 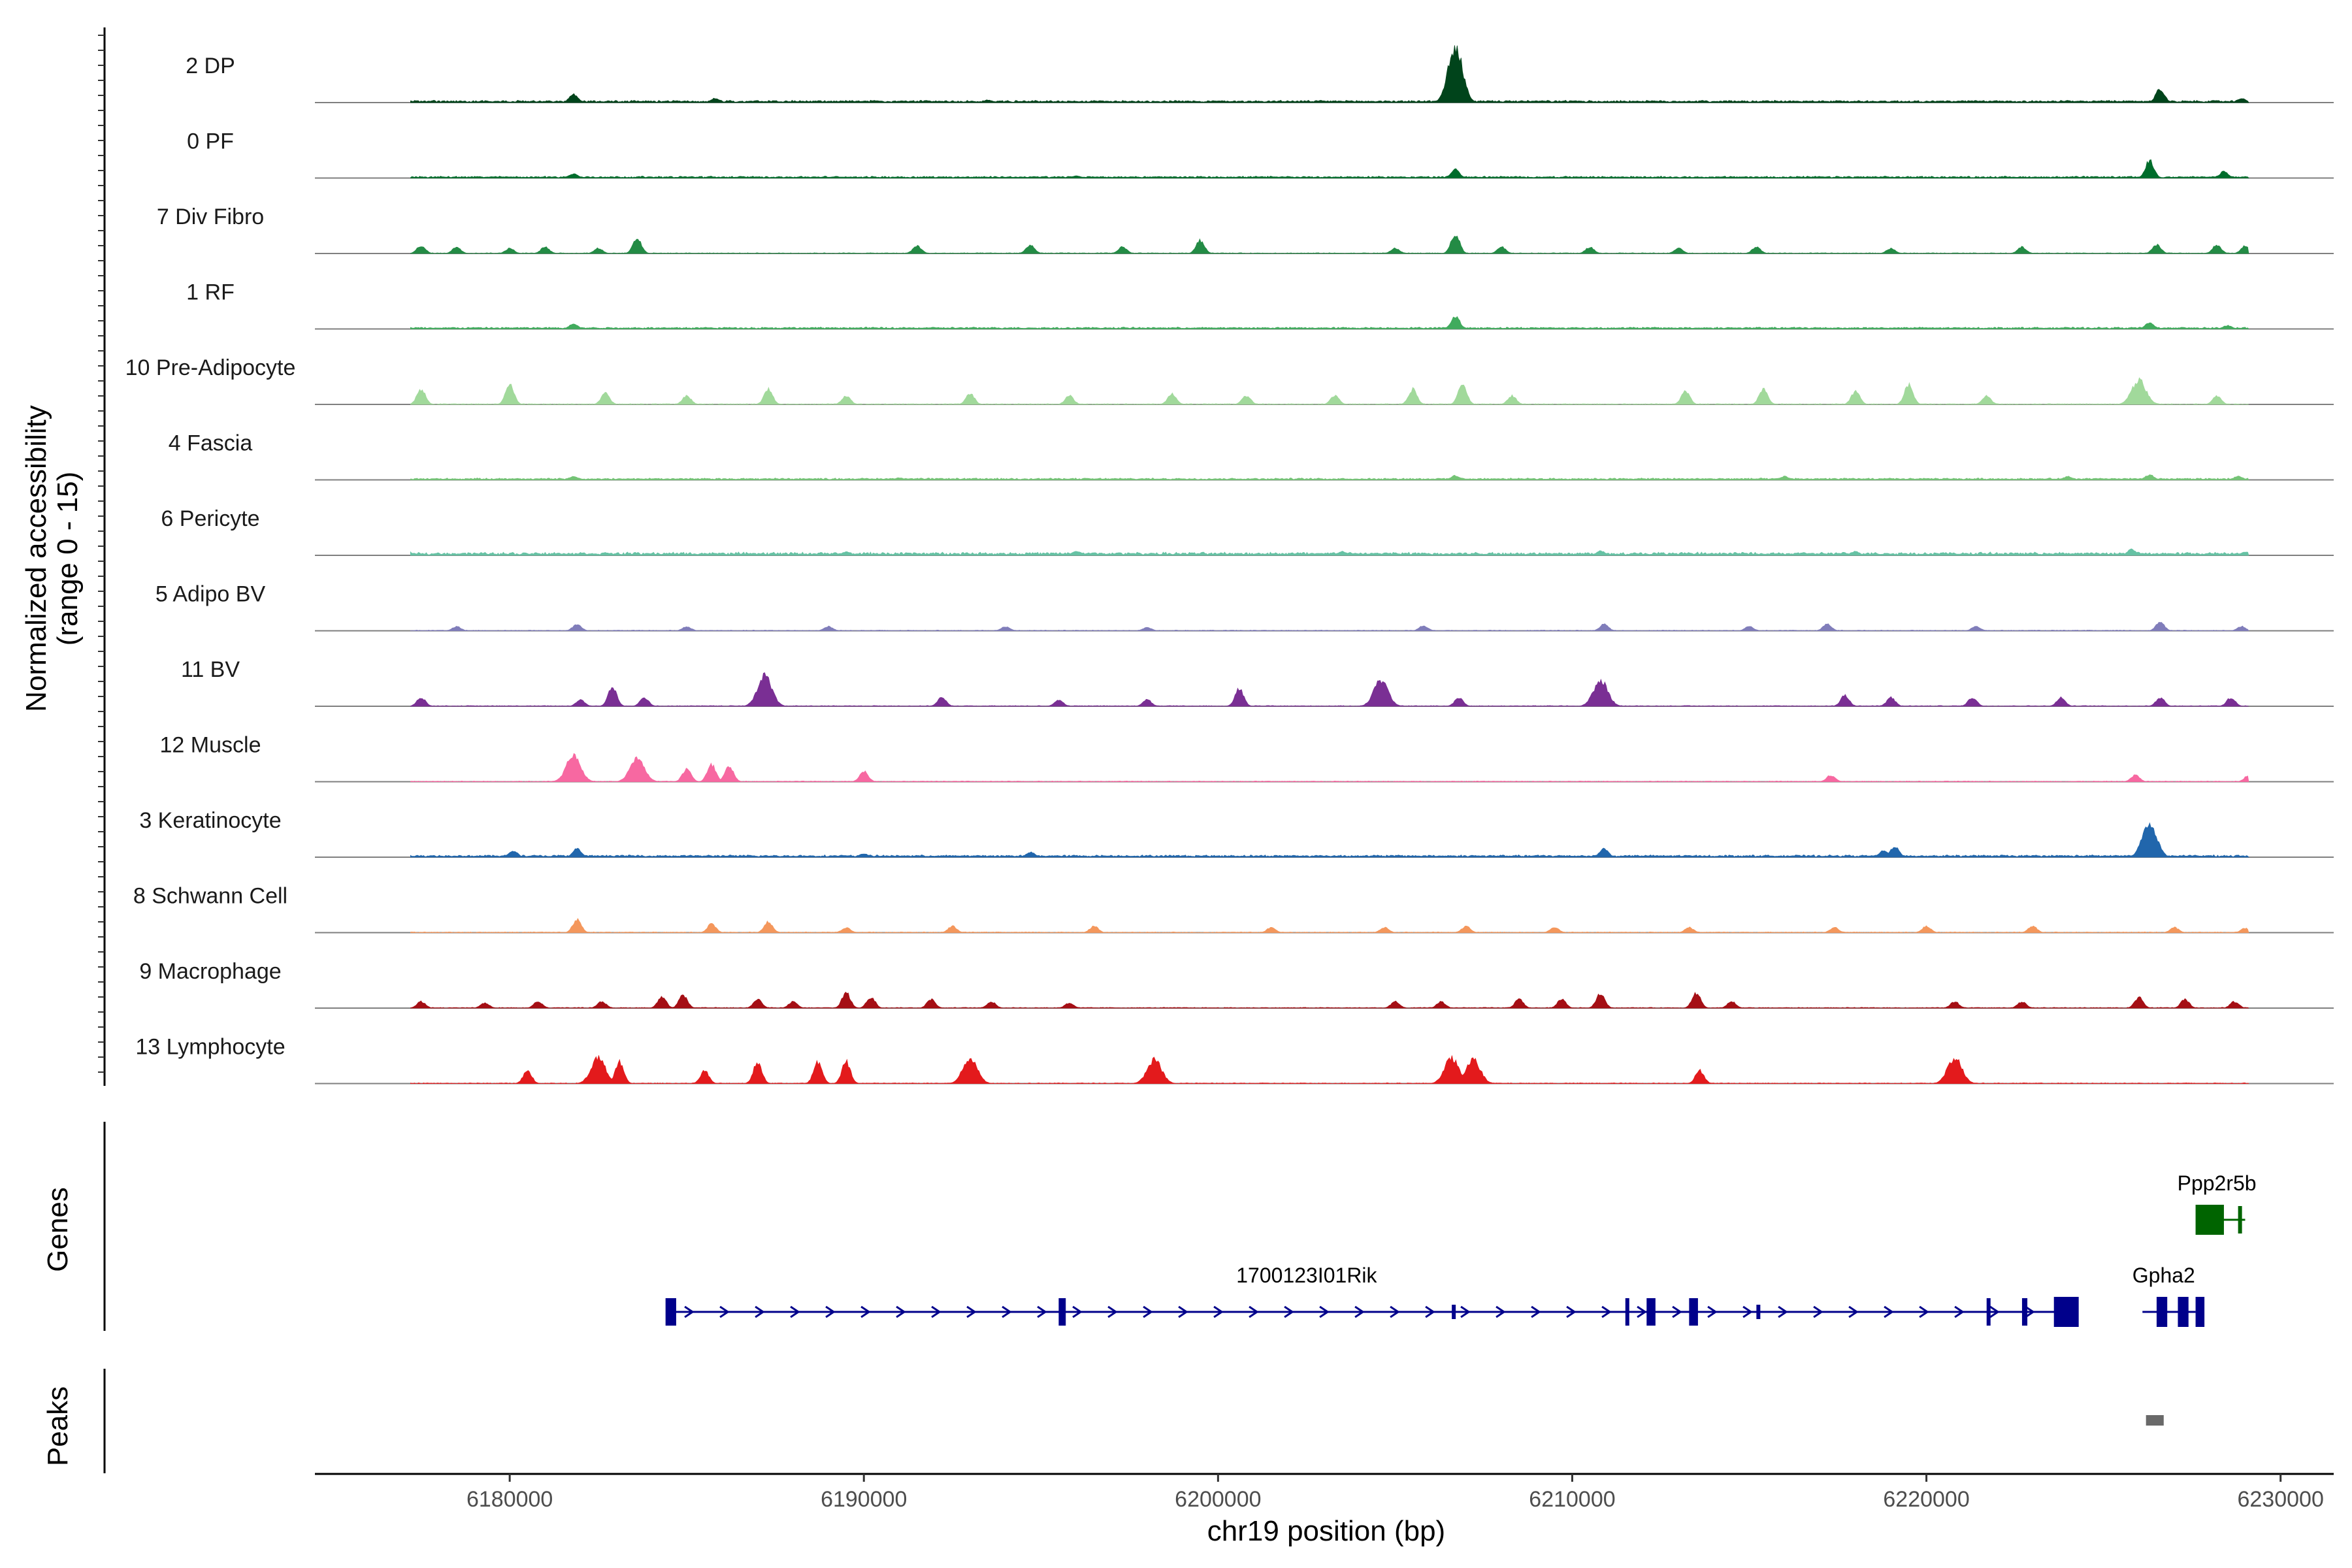 I want to click on track-label: 6 Pericyte, so click(x=210, y=518).